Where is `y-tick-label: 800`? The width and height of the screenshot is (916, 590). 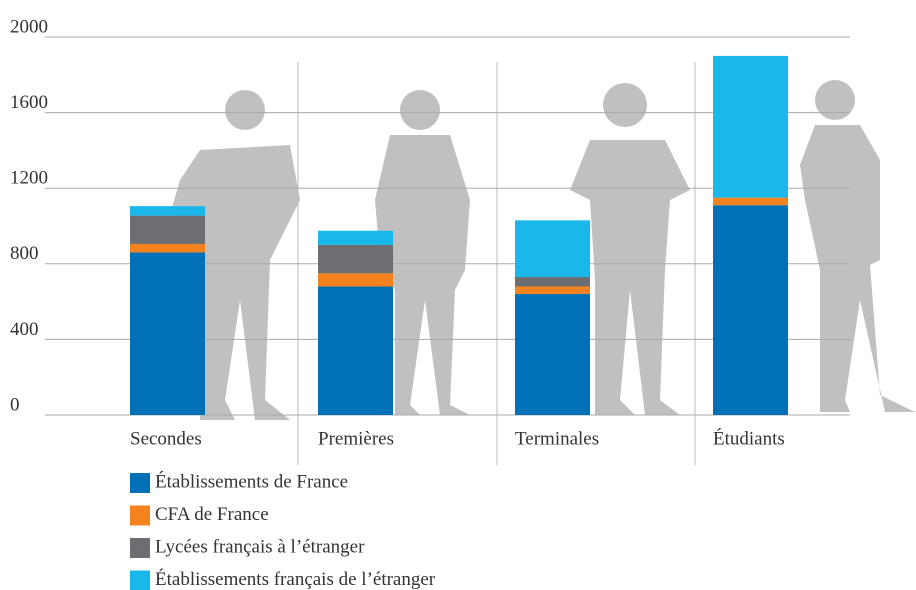
y-tick-label: 800 is located at coordinates (24, 253).